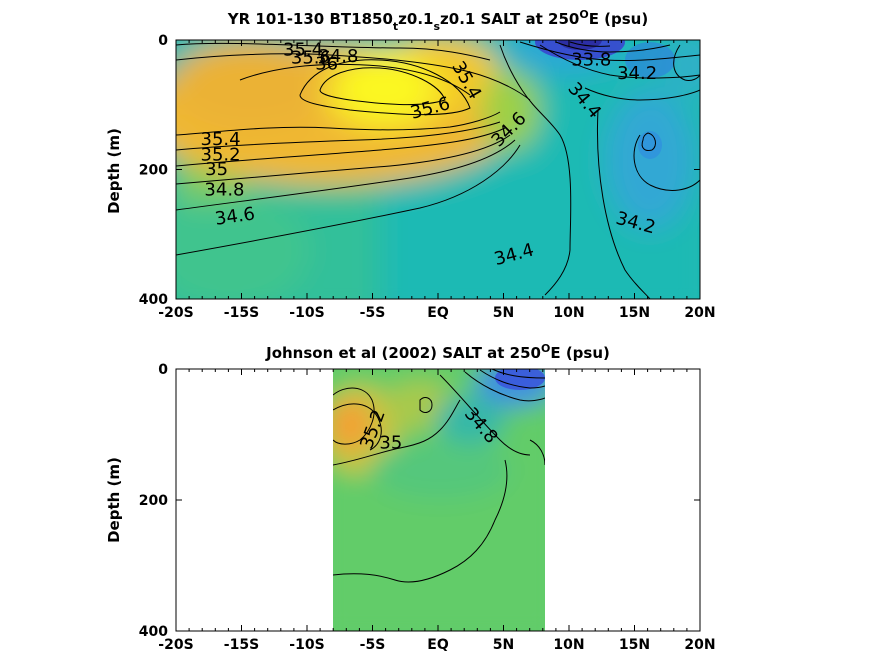 This screenshot has height=656, width=875. I want to click on top-y-tick-label: 200, so click(153, 171).